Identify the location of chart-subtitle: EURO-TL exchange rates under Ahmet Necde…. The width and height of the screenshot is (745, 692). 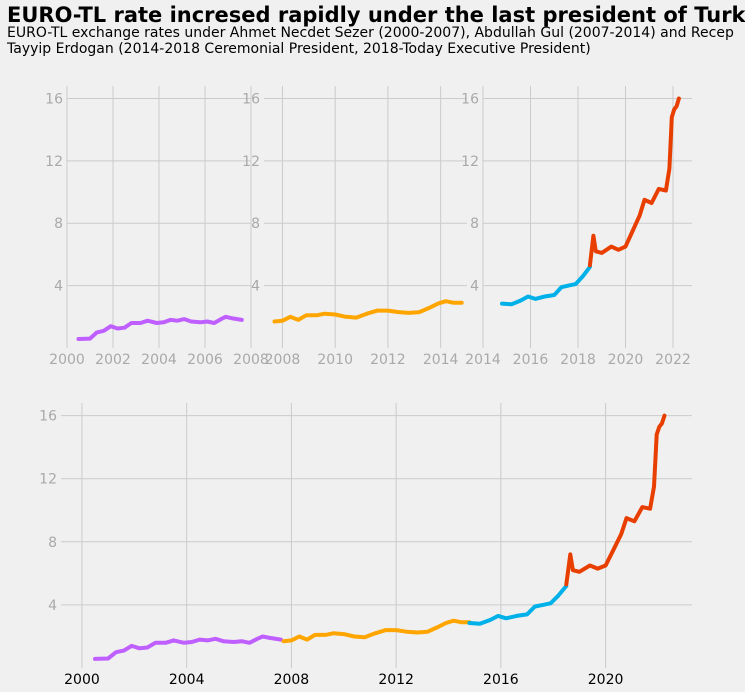
(370, 41).